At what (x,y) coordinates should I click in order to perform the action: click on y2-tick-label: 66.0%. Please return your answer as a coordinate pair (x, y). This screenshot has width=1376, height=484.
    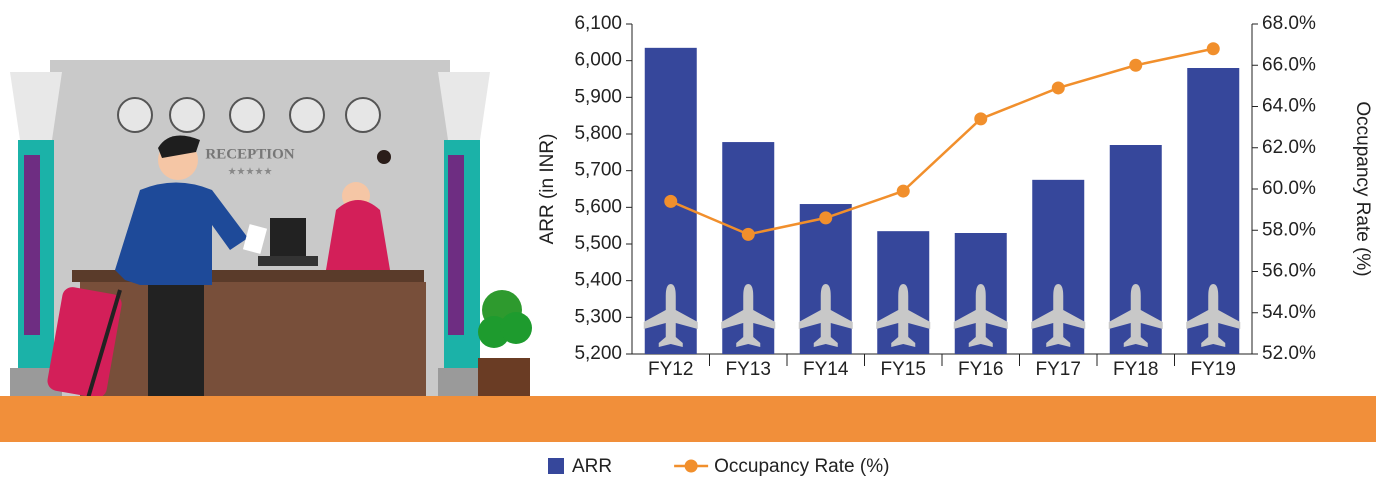
    Looking at the image, I should click on (1289, 64).